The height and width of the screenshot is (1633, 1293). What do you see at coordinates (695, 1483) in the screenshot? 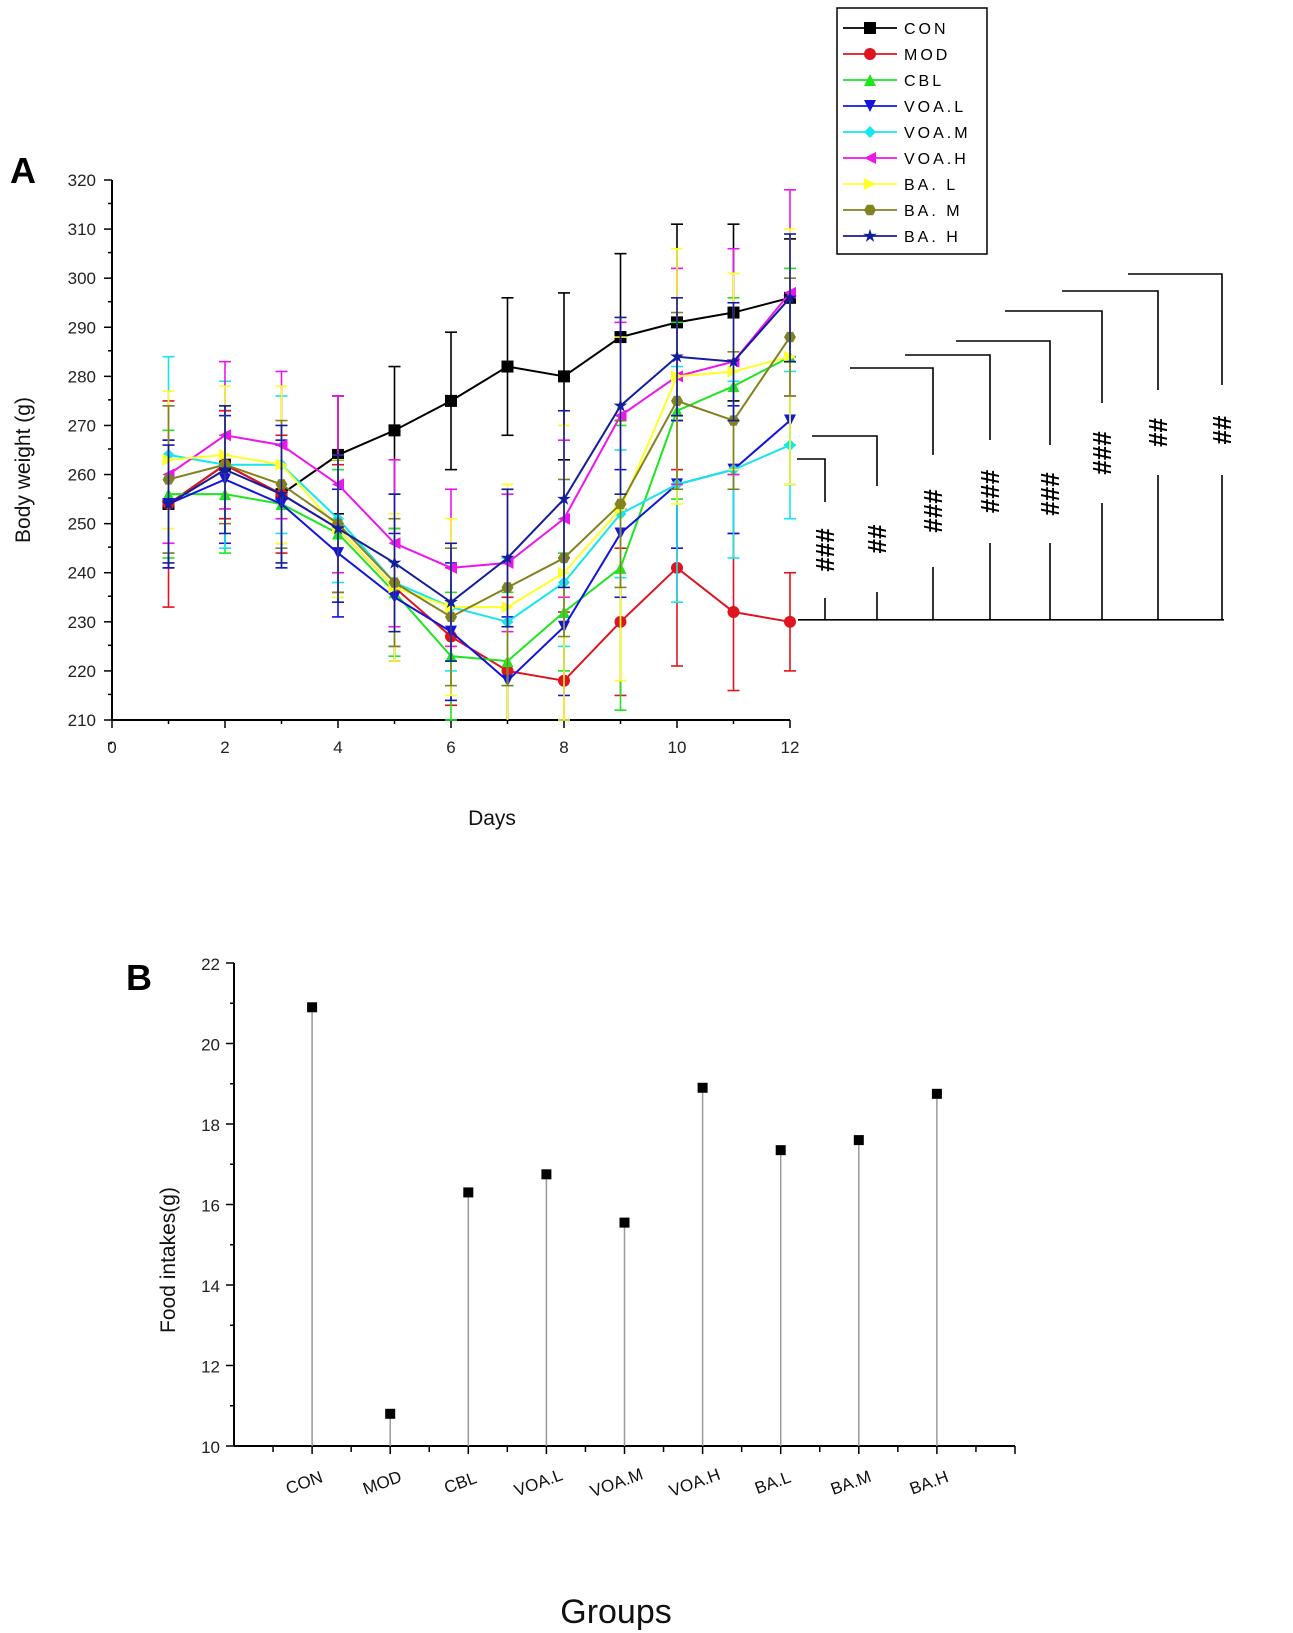
I see `category-label: VOA.H` at bounding box center [695, 1483].